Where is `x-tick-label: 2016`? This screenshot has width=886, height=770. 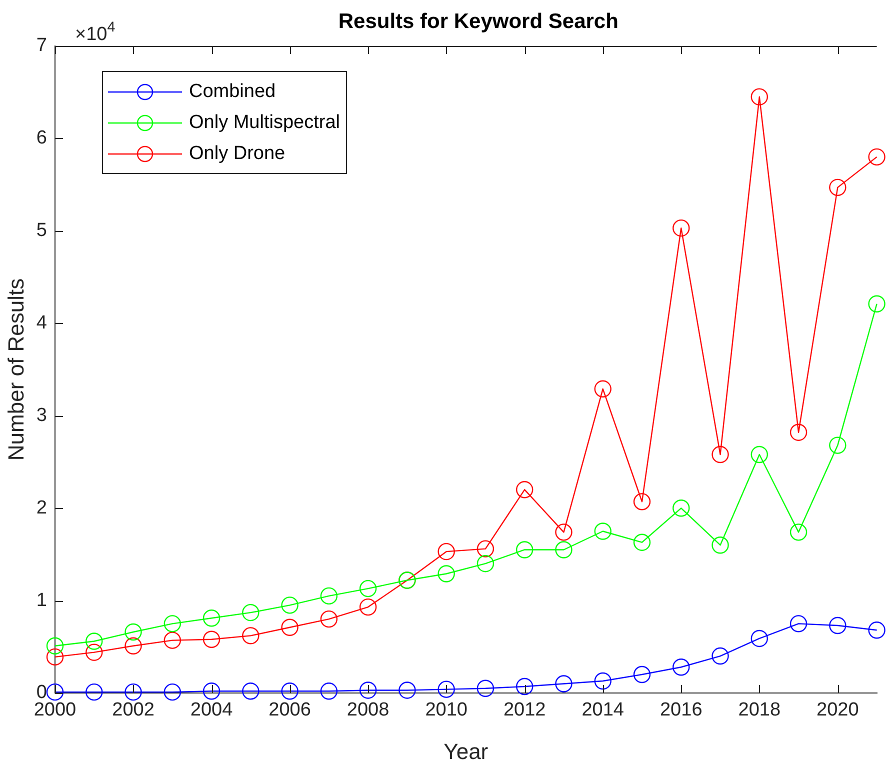
x-tick-label: 2016 is located at coordinates (681, 710).